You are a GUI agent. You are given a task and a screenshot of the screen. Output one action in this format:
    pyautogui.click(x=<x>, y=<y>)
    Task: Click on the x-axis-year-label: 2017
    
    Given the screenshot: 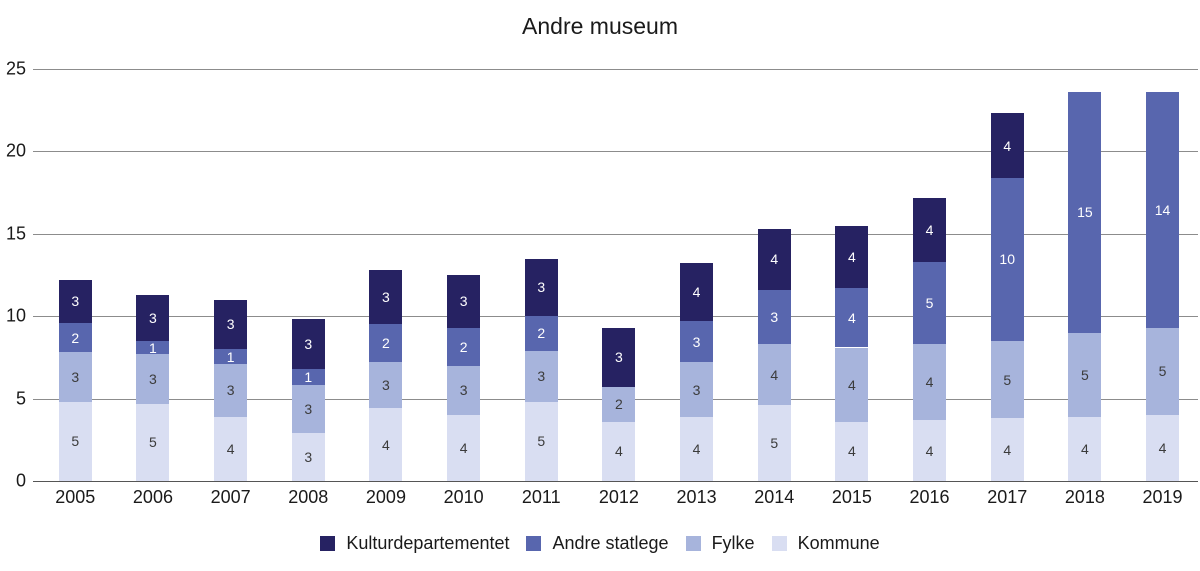 What is the action you would take?
    pyautogui.click(x=1007, y=497)
    